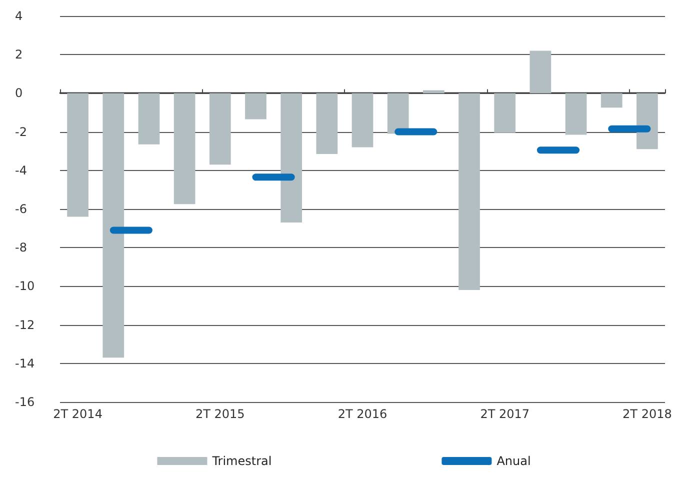  What do you see at coordinates (25, 286) in the screenshot?
I see `y-tick-label: -10` at bounding box center [25, 286].